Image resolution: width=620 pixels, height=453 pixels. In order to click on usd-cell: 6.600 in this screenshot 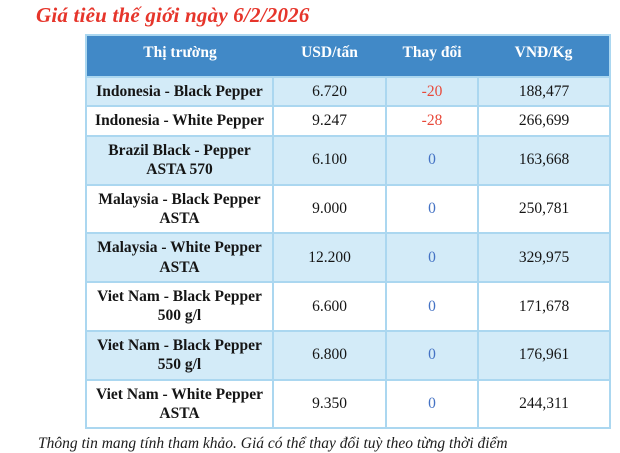, I will do `click(329, 306)`.